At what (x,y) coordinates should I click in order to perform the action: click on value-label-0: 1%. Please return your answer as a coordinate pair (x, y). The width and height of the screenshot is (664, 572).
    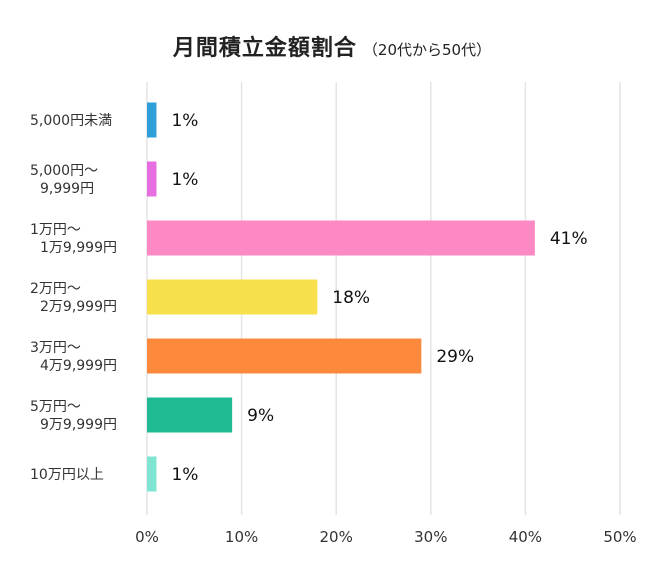
    Looking at the image, I should click on (184, 121).